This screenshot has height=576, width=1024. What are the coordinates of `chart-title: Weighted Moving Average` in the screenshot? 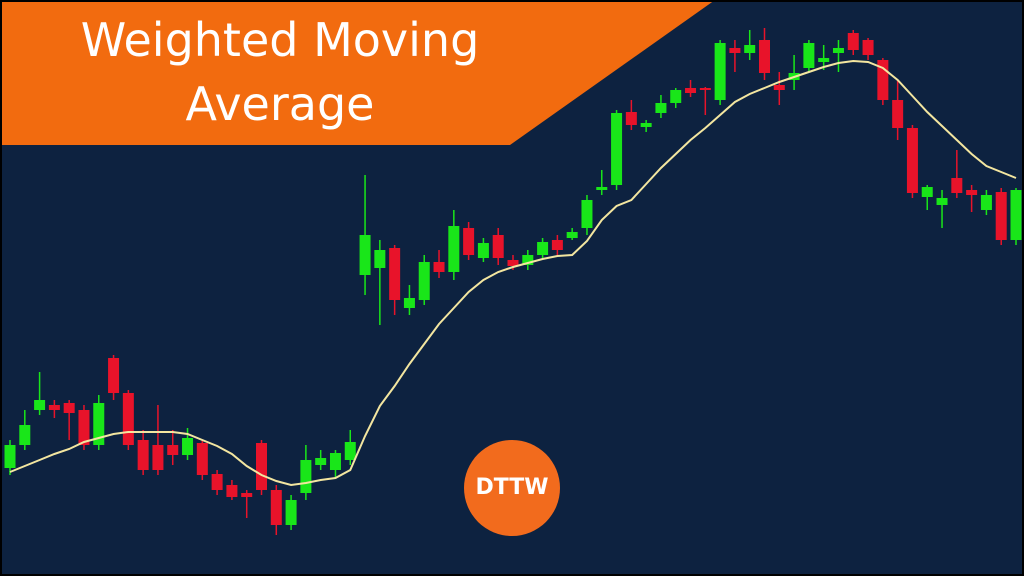 It's located at (280, 72).